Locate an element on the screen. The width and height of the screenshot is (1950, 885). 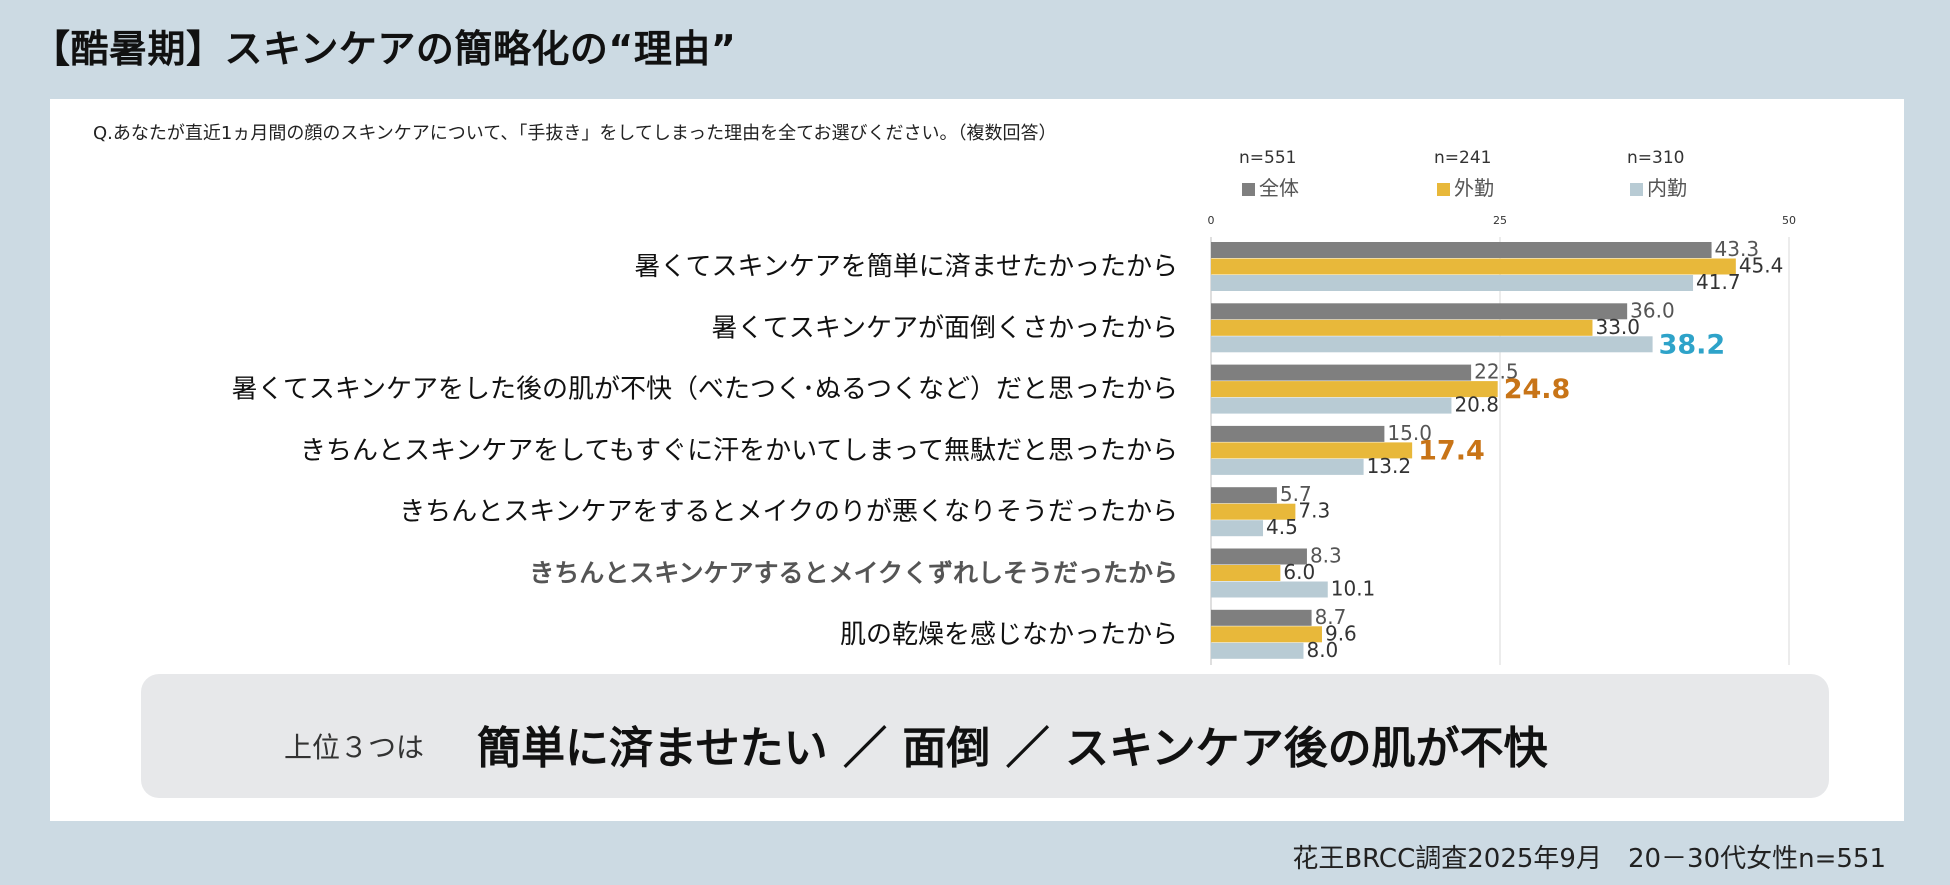
data-label: 43.3 is located at coordinates (1737, 249).